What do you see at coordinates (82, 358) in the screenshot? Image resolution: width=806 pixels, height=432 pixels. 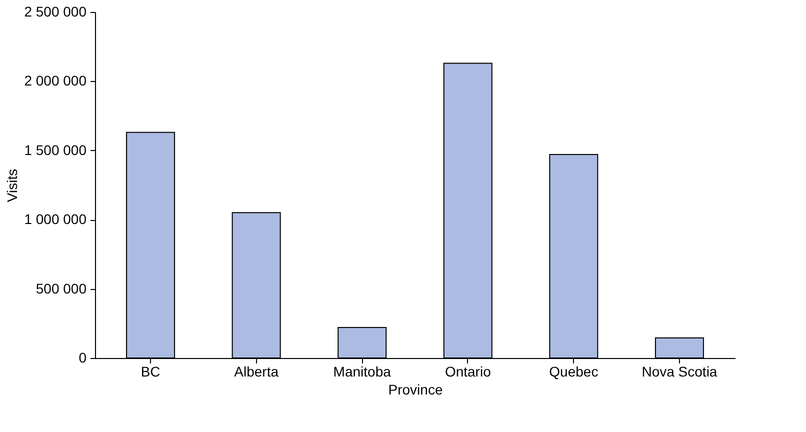 I see `y-tick-label: 0` at bounding box center [82, 358].